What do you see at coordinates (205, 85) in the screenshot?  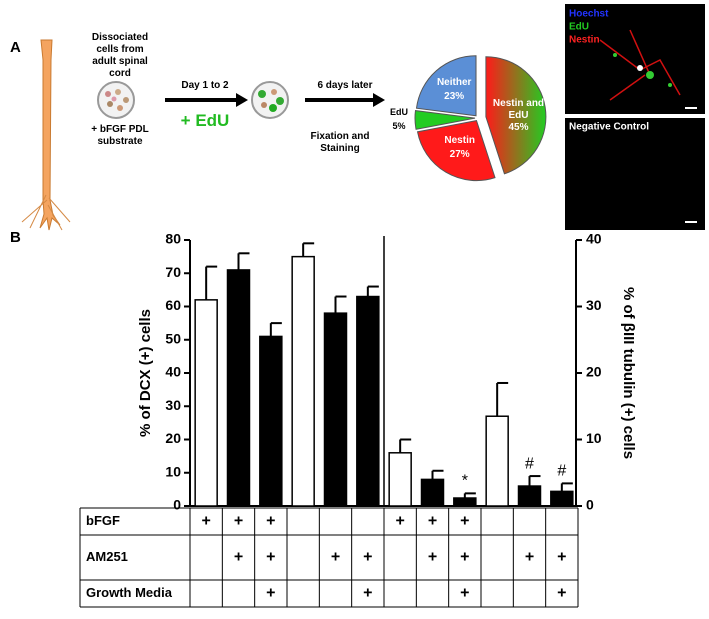 I see `step-label: Day 1 to 2` at bounding box center [205, 85].